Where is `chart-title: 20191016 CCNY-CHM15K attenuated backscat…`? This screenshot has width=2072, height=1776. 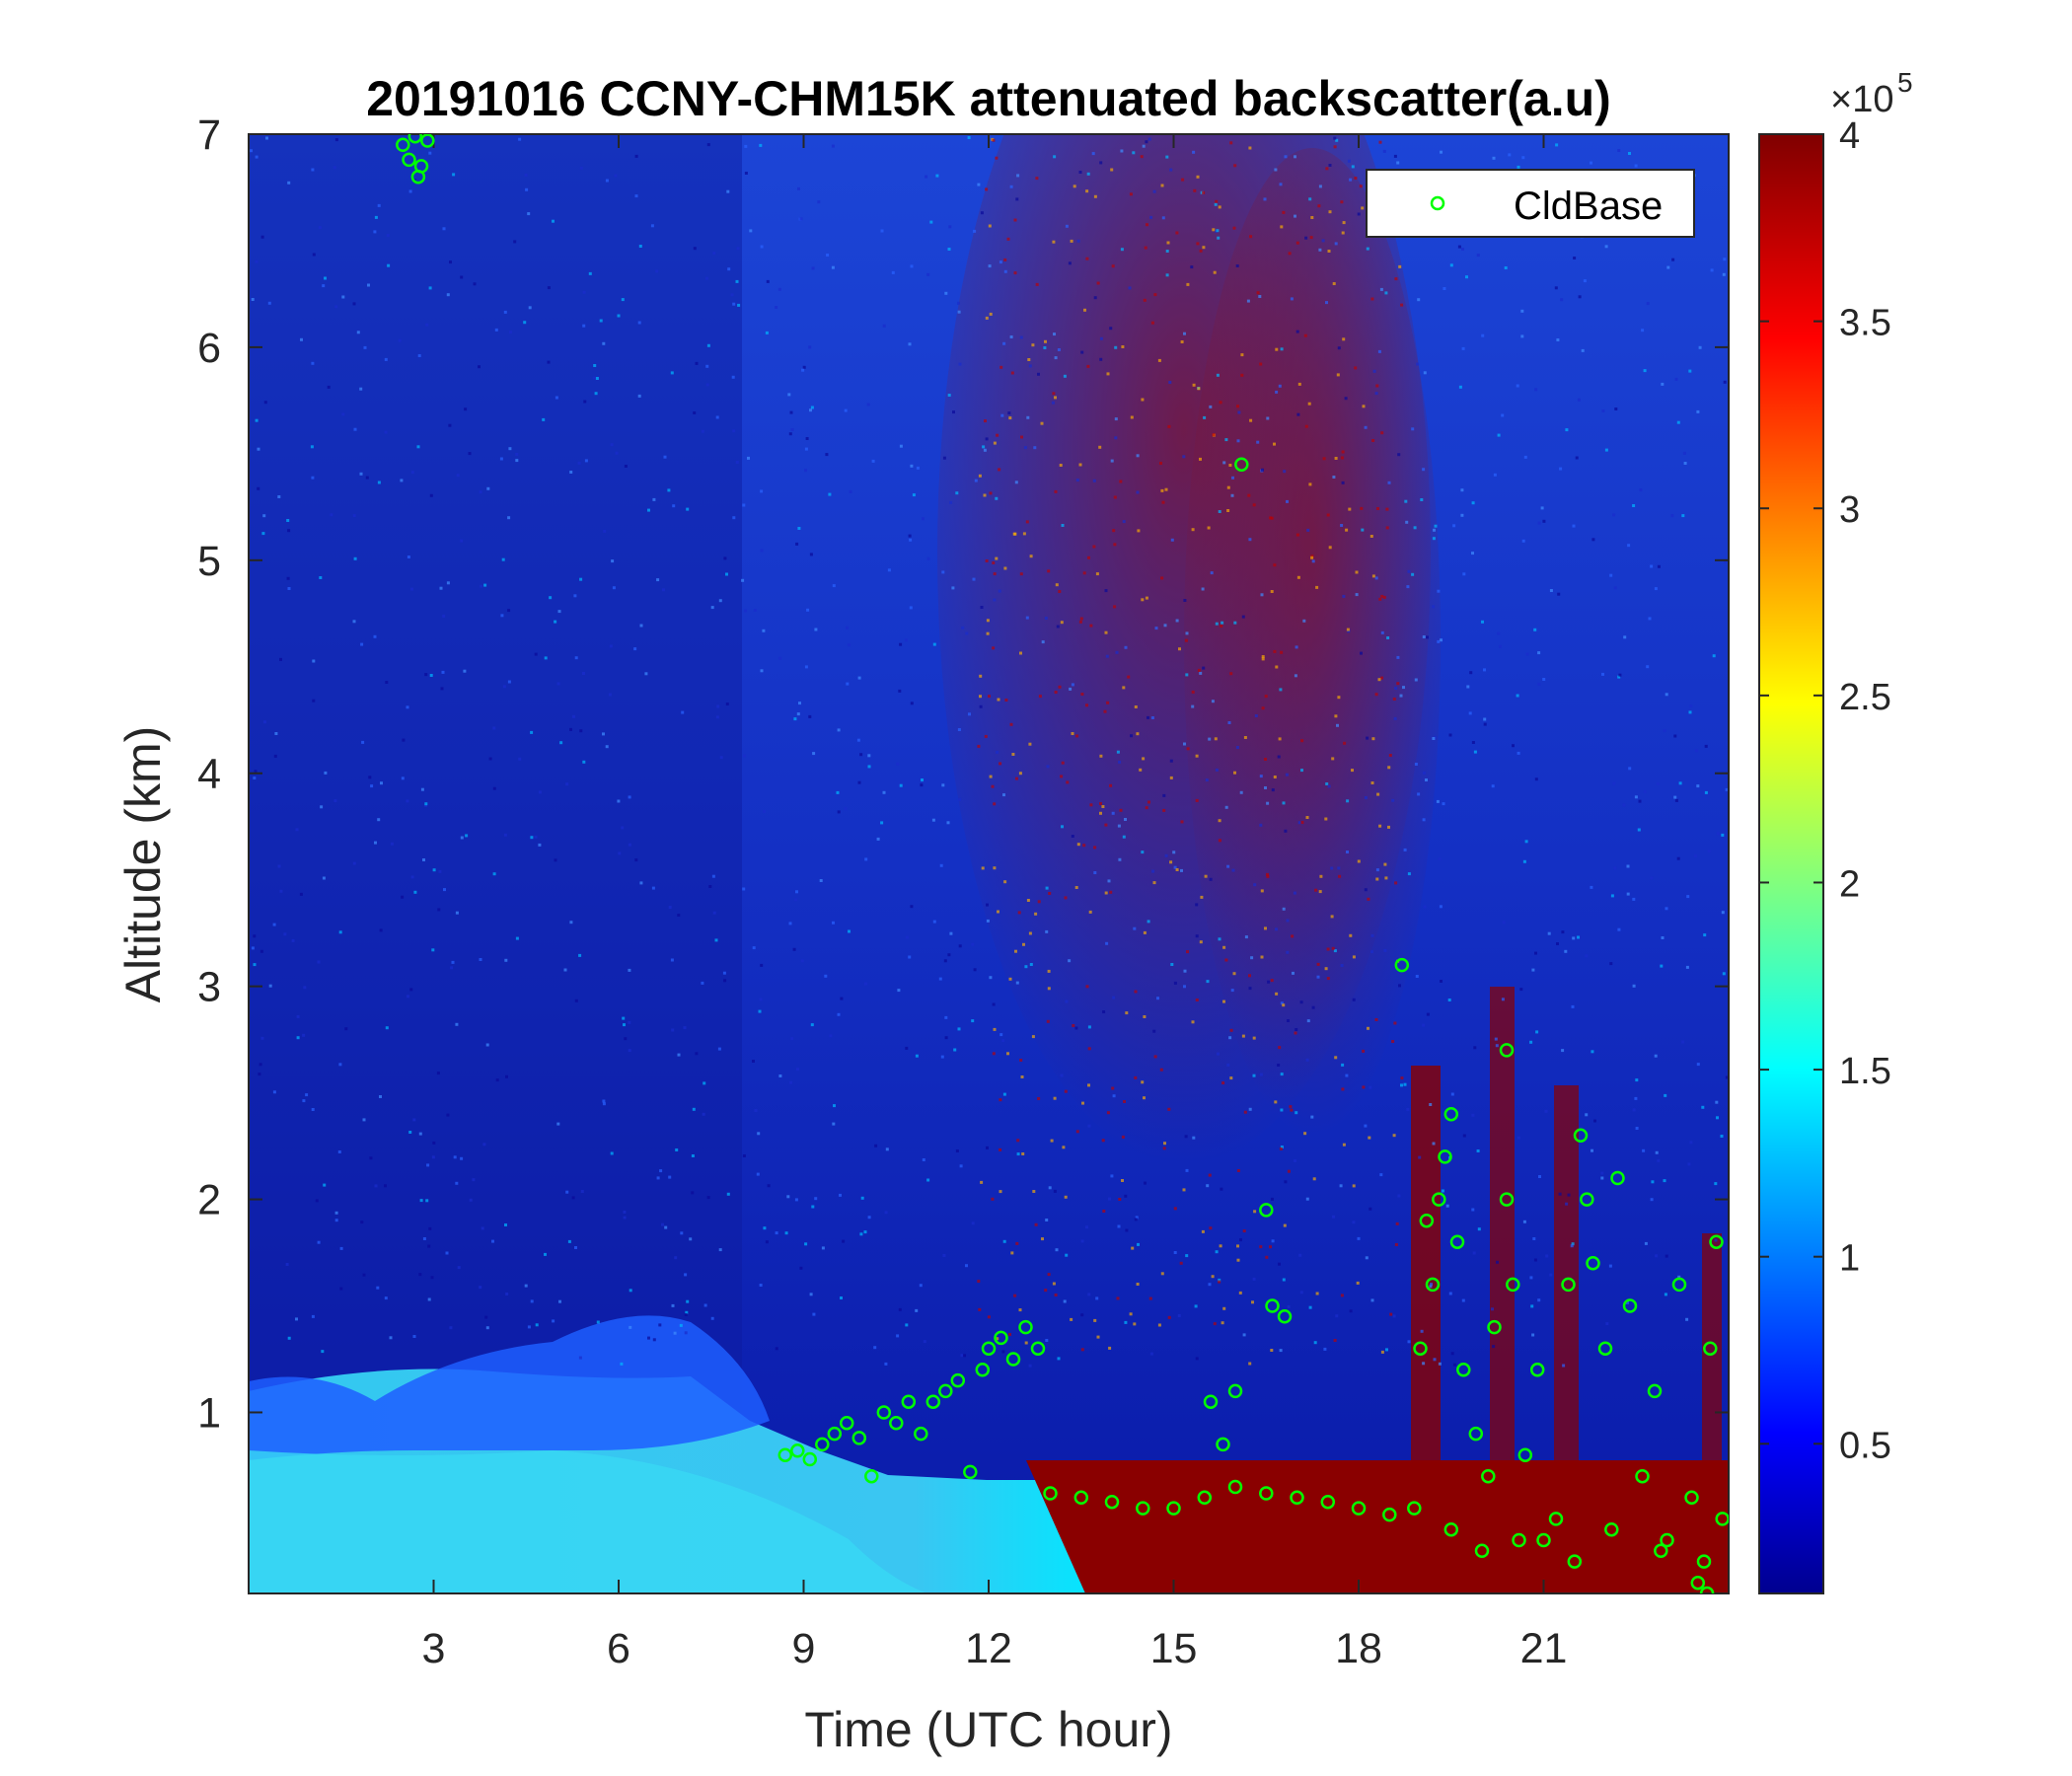 chart-title: 20191016 CCNY-CHM15K attenuated backscat… is located at coordinates (989, 99).